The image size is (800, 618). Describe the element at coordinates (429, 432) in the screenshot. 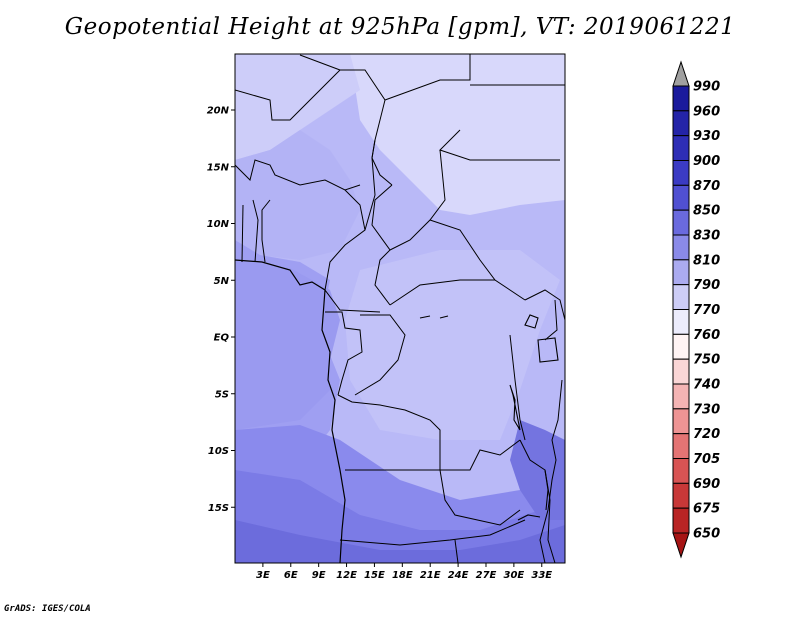

I see `border-angola-drc` at that location.